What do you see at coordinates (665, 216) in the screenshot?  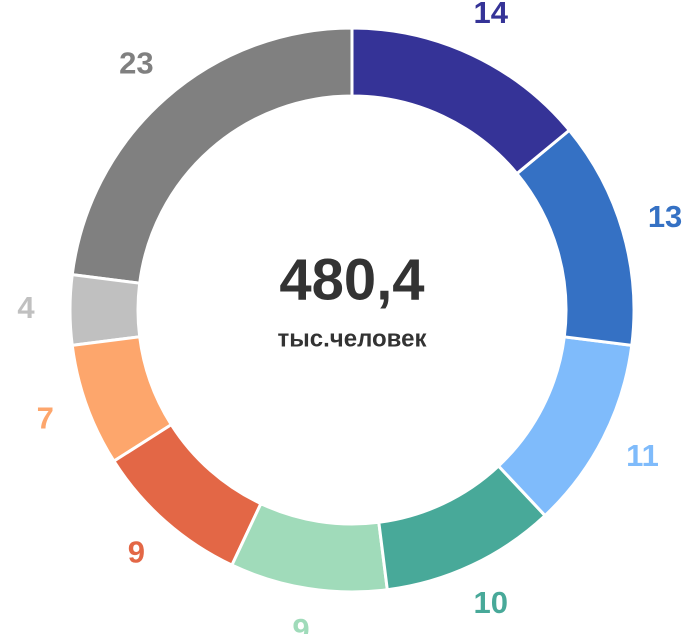 I see `data-label: 13` at bounding box center [665, 216].